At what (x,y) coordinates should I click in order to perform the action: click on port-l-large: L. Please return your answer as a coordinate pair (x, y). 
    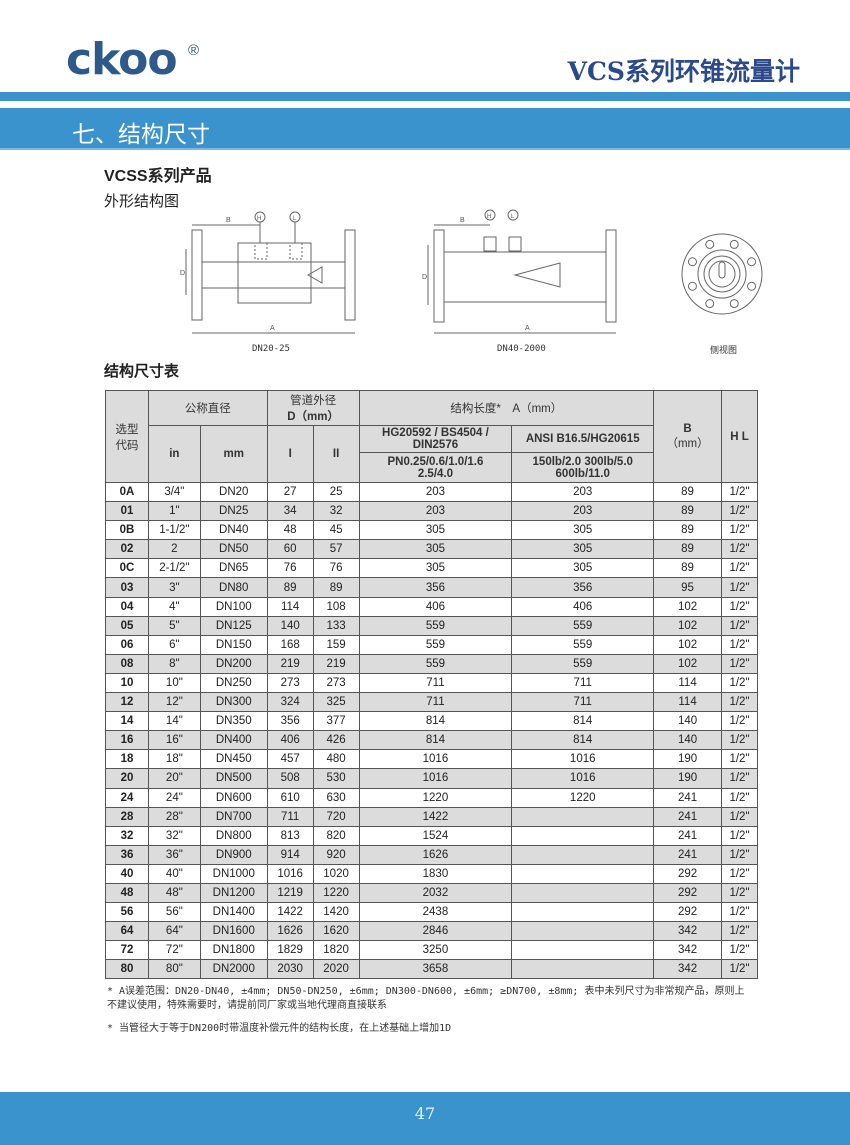
    Looking at the image, I should click on (513, 217).